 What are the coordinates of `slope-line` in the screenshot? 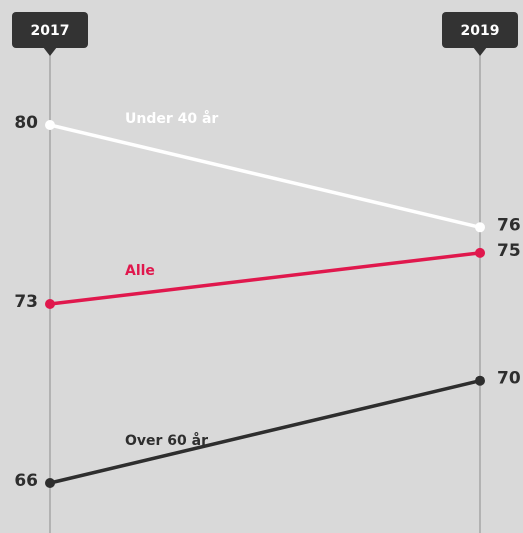 It's located at (265, 278).